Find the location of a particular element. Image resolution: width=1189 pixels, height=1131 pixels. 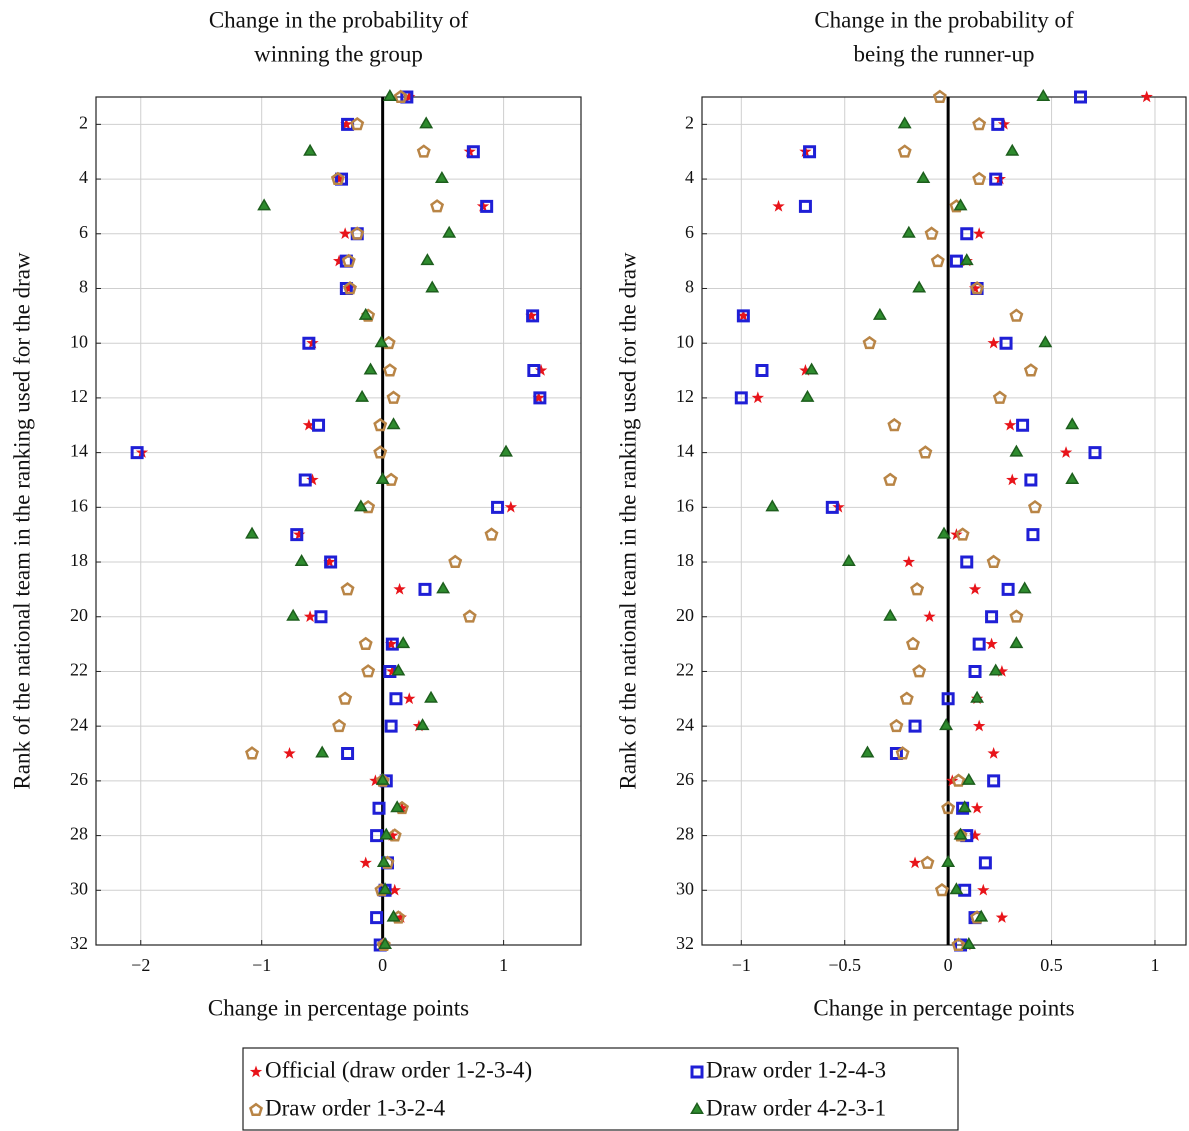

legend-marker is located at coordinates (256, 1109).